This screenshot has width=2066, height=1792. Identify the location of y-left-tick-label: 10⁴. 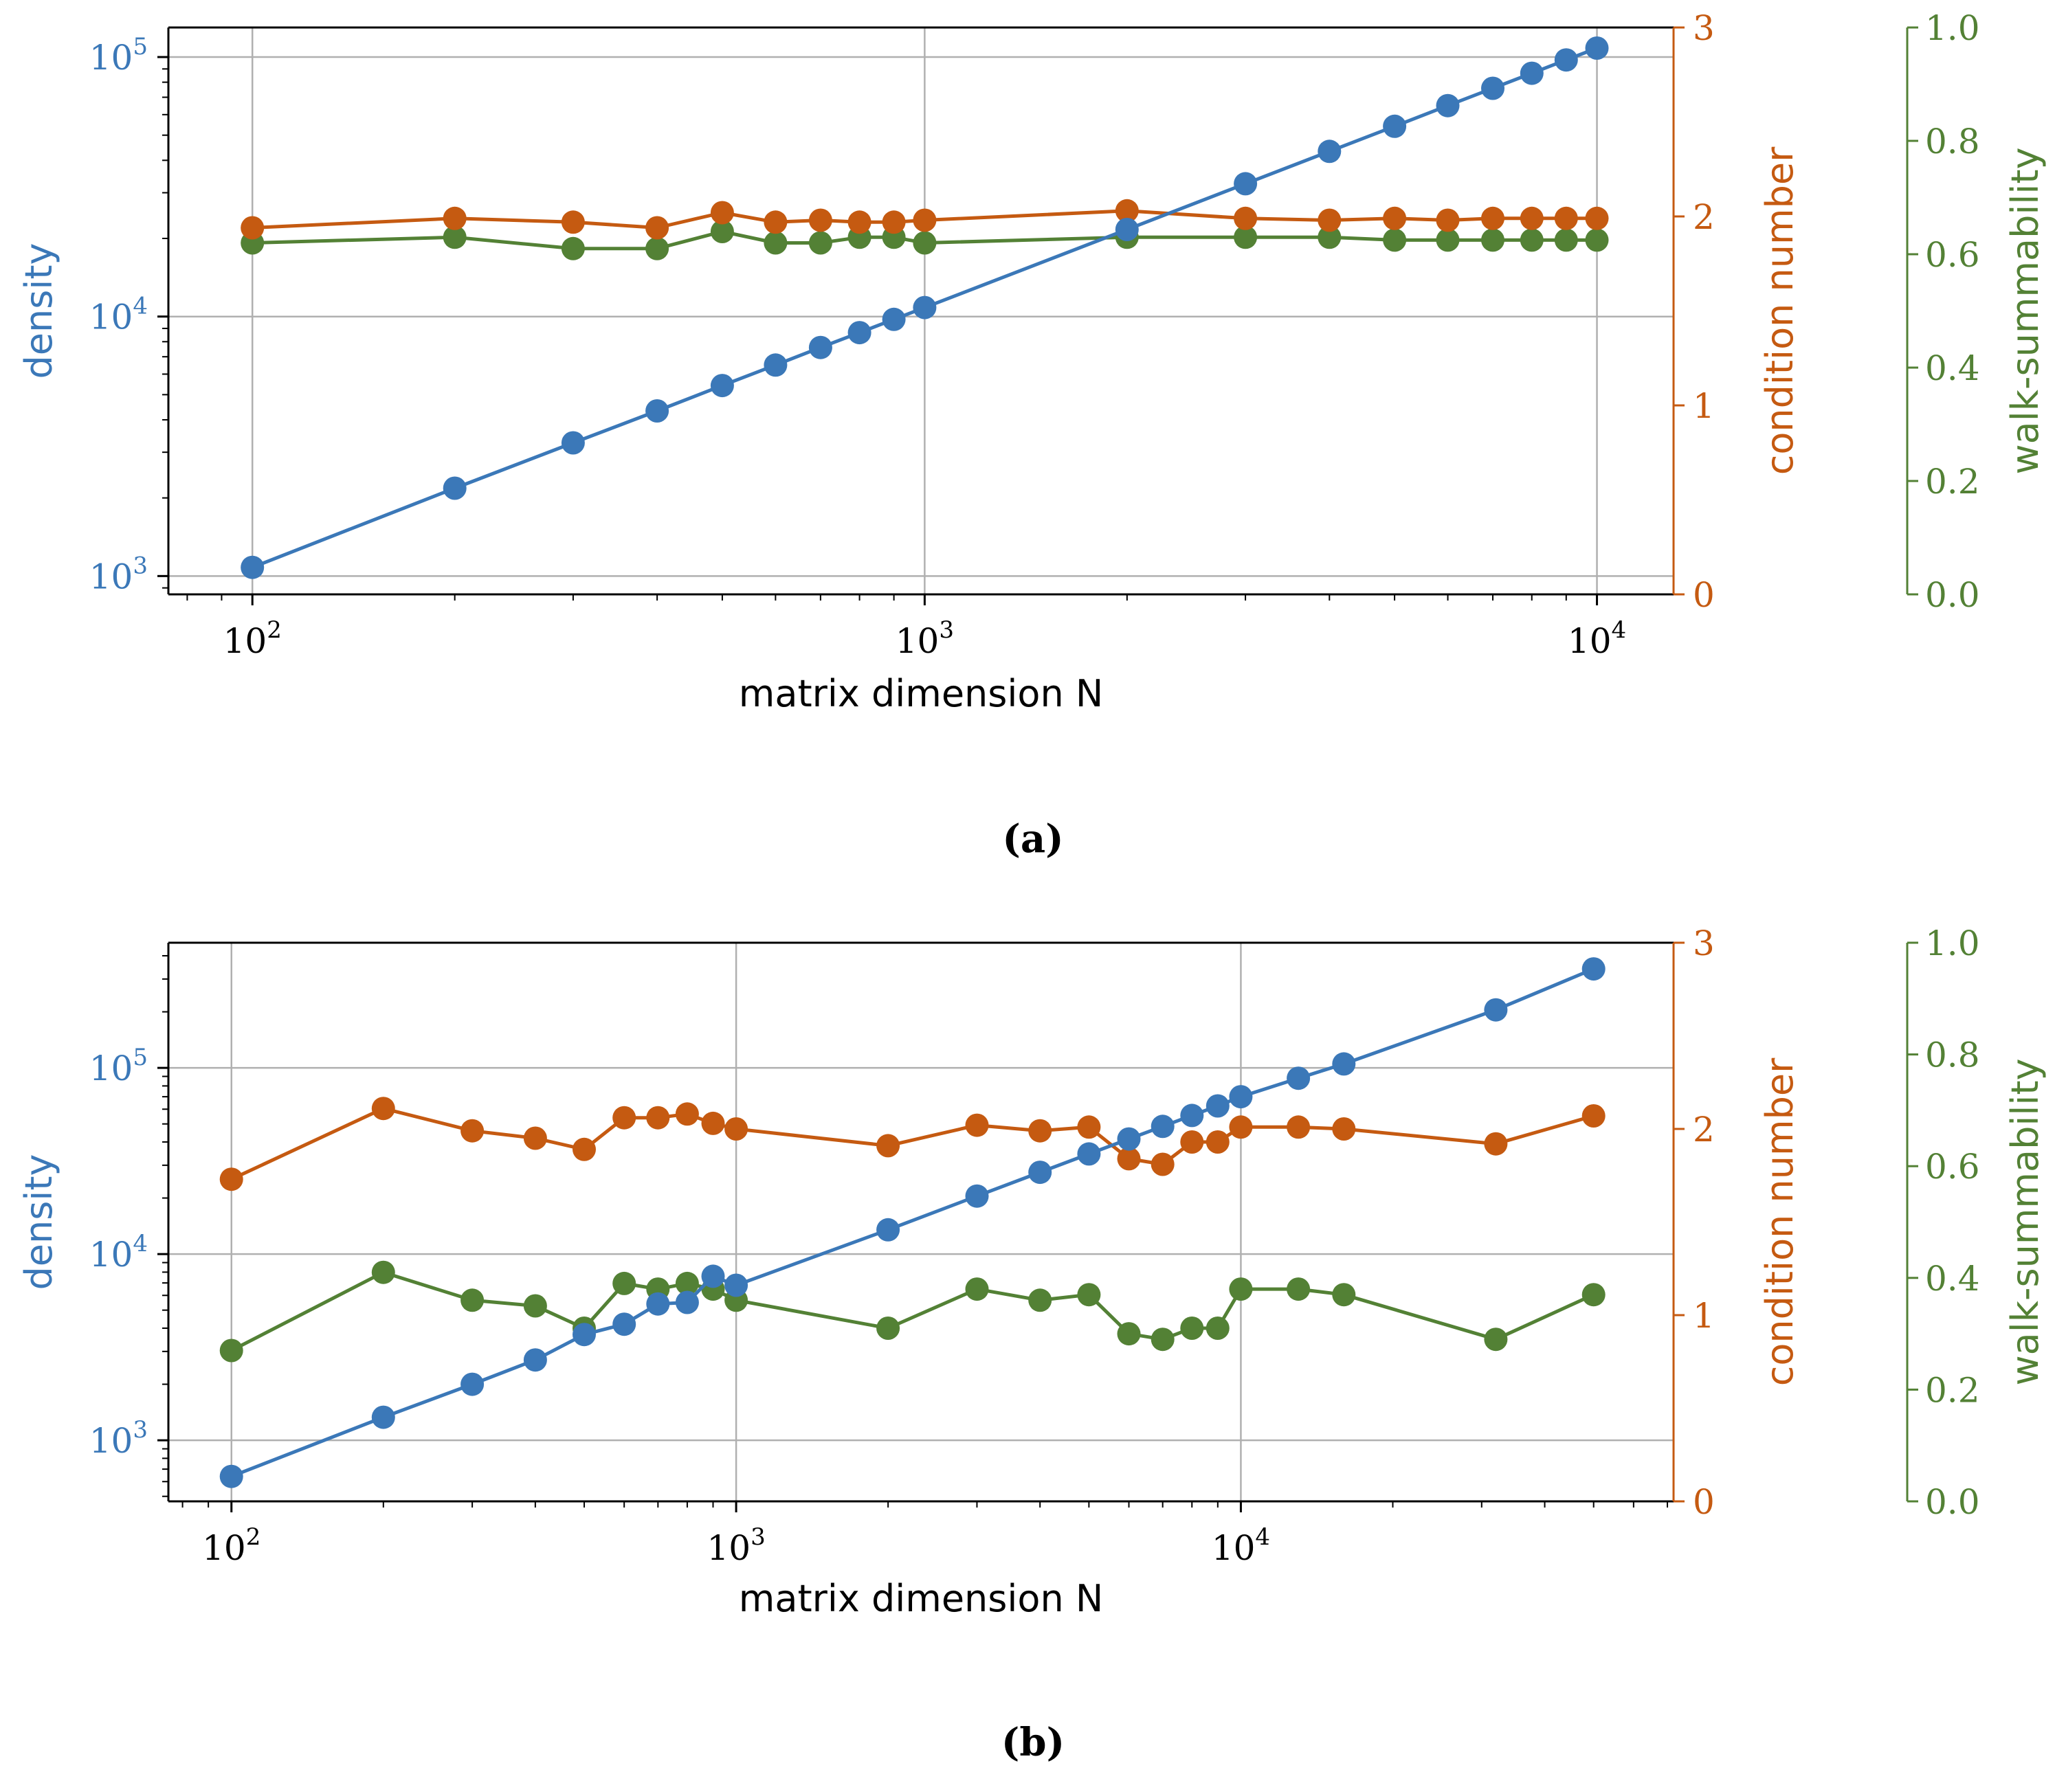
(118, 1252).